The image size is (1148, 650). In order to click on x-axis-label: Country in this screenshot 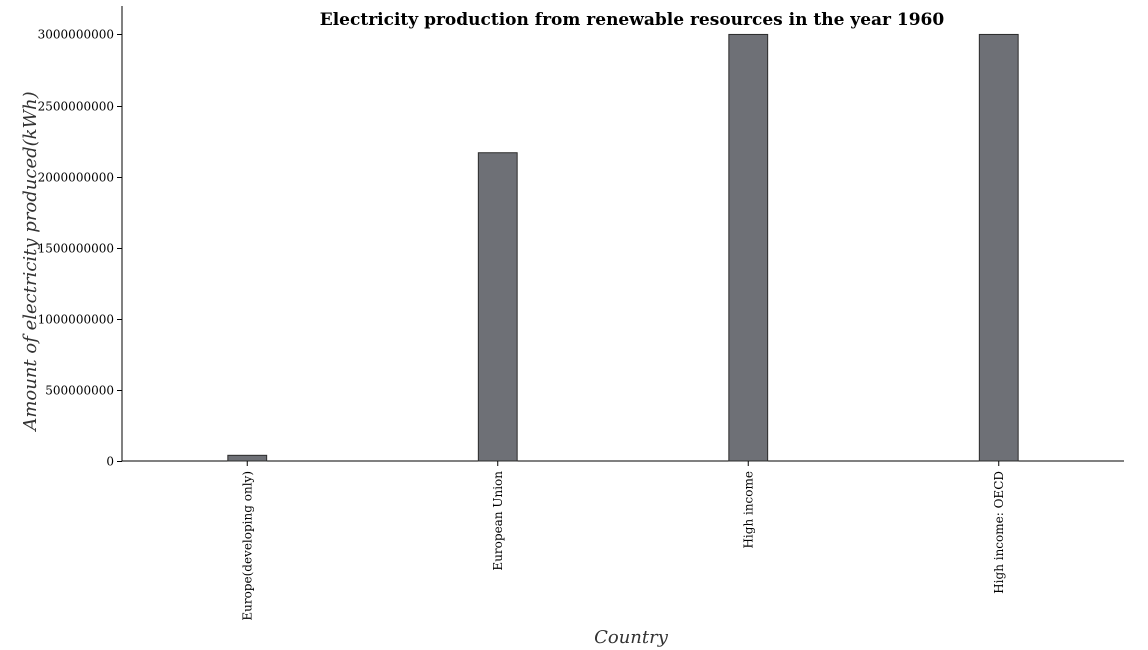, I will do `click(631, 637)`.